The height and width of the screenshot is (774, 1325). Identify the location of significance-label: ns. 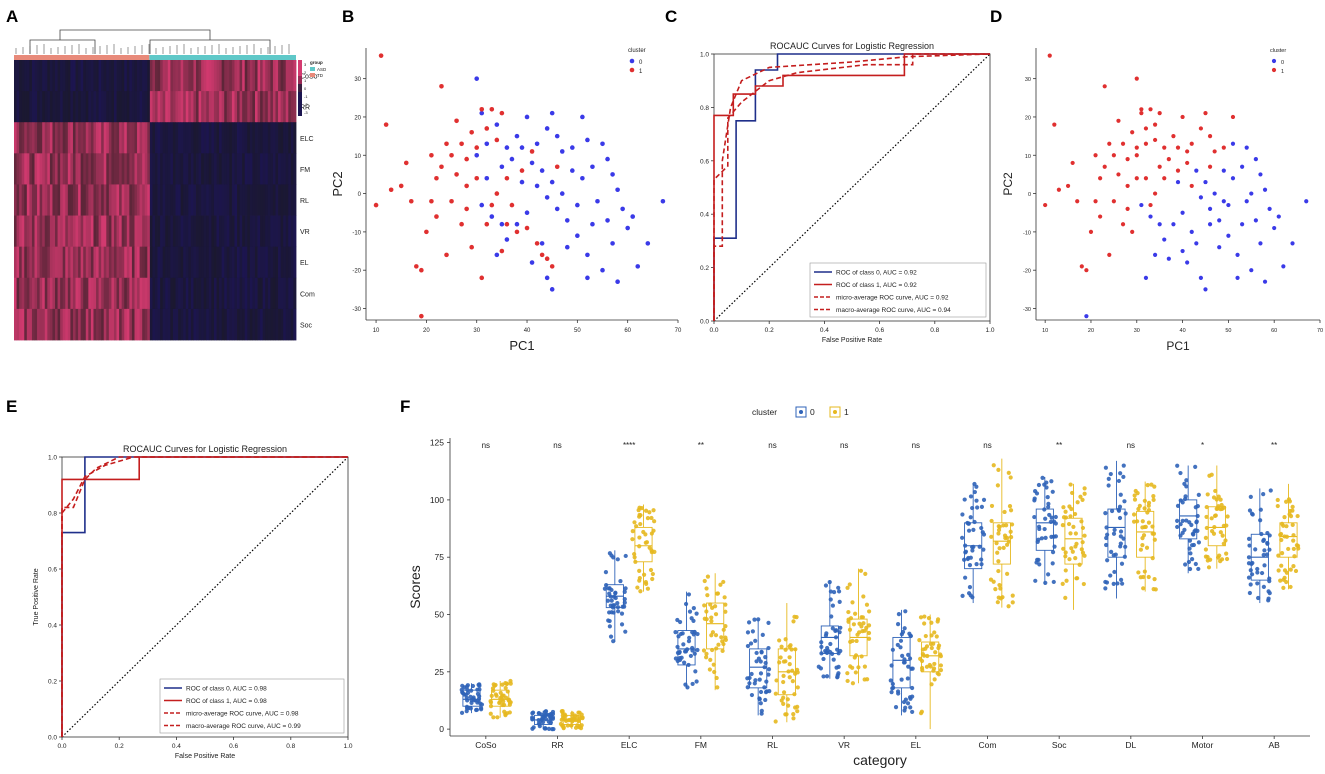
(557, 445).